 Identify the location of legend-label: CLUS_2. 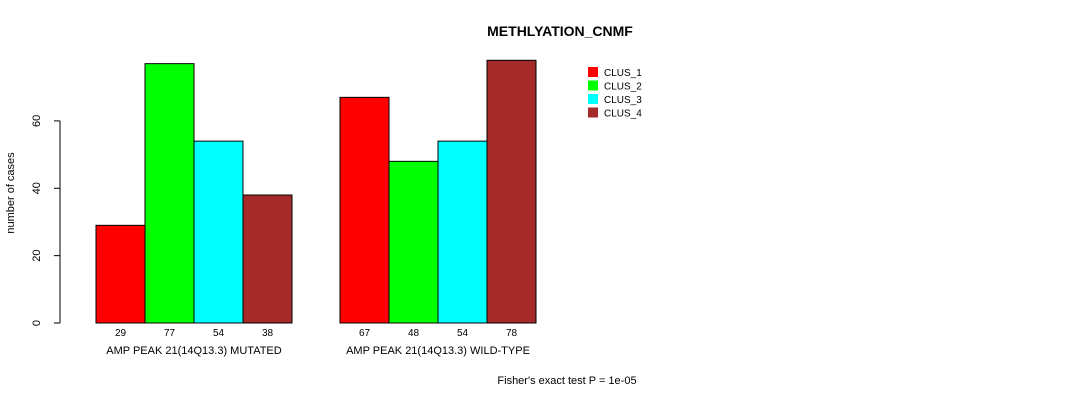
(623, 87).